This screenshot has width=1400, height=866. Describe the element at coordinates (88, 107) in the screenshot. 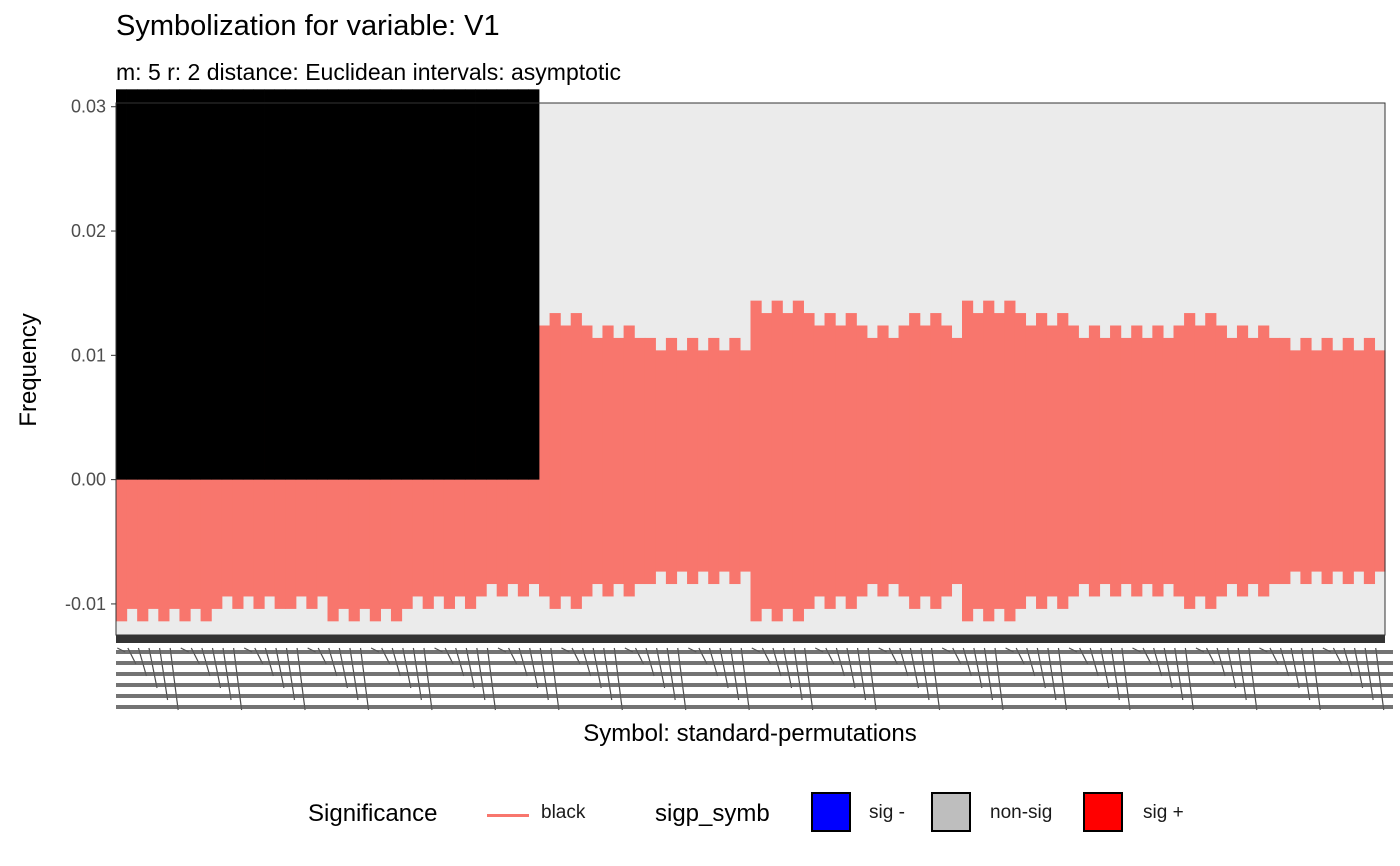

I see `y-tick-label: 0.03` at that location.